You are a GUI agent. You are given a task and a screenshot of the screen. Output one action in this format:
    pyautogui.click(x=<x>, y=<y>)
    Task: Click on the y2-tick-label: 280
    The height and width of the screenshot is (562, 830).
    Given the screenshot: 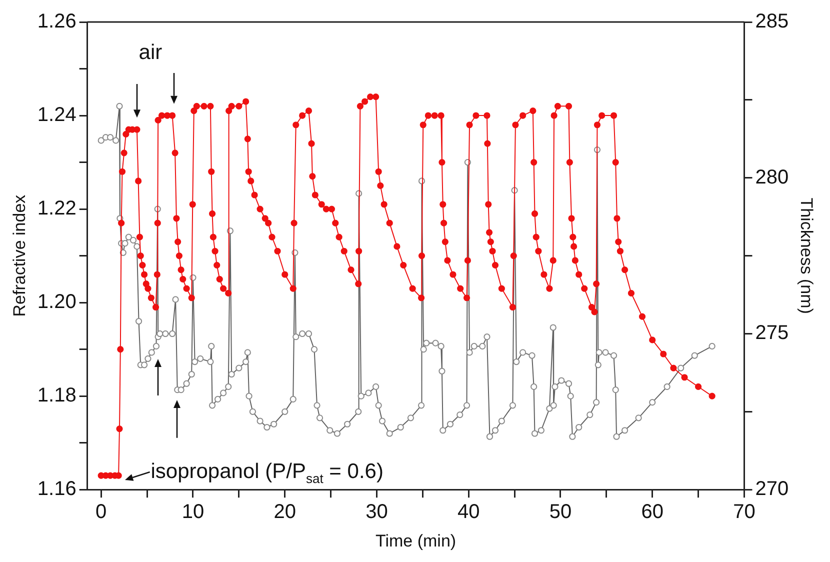 What is the action you would take?
    pyautogui.click(x=772, y=177)
    